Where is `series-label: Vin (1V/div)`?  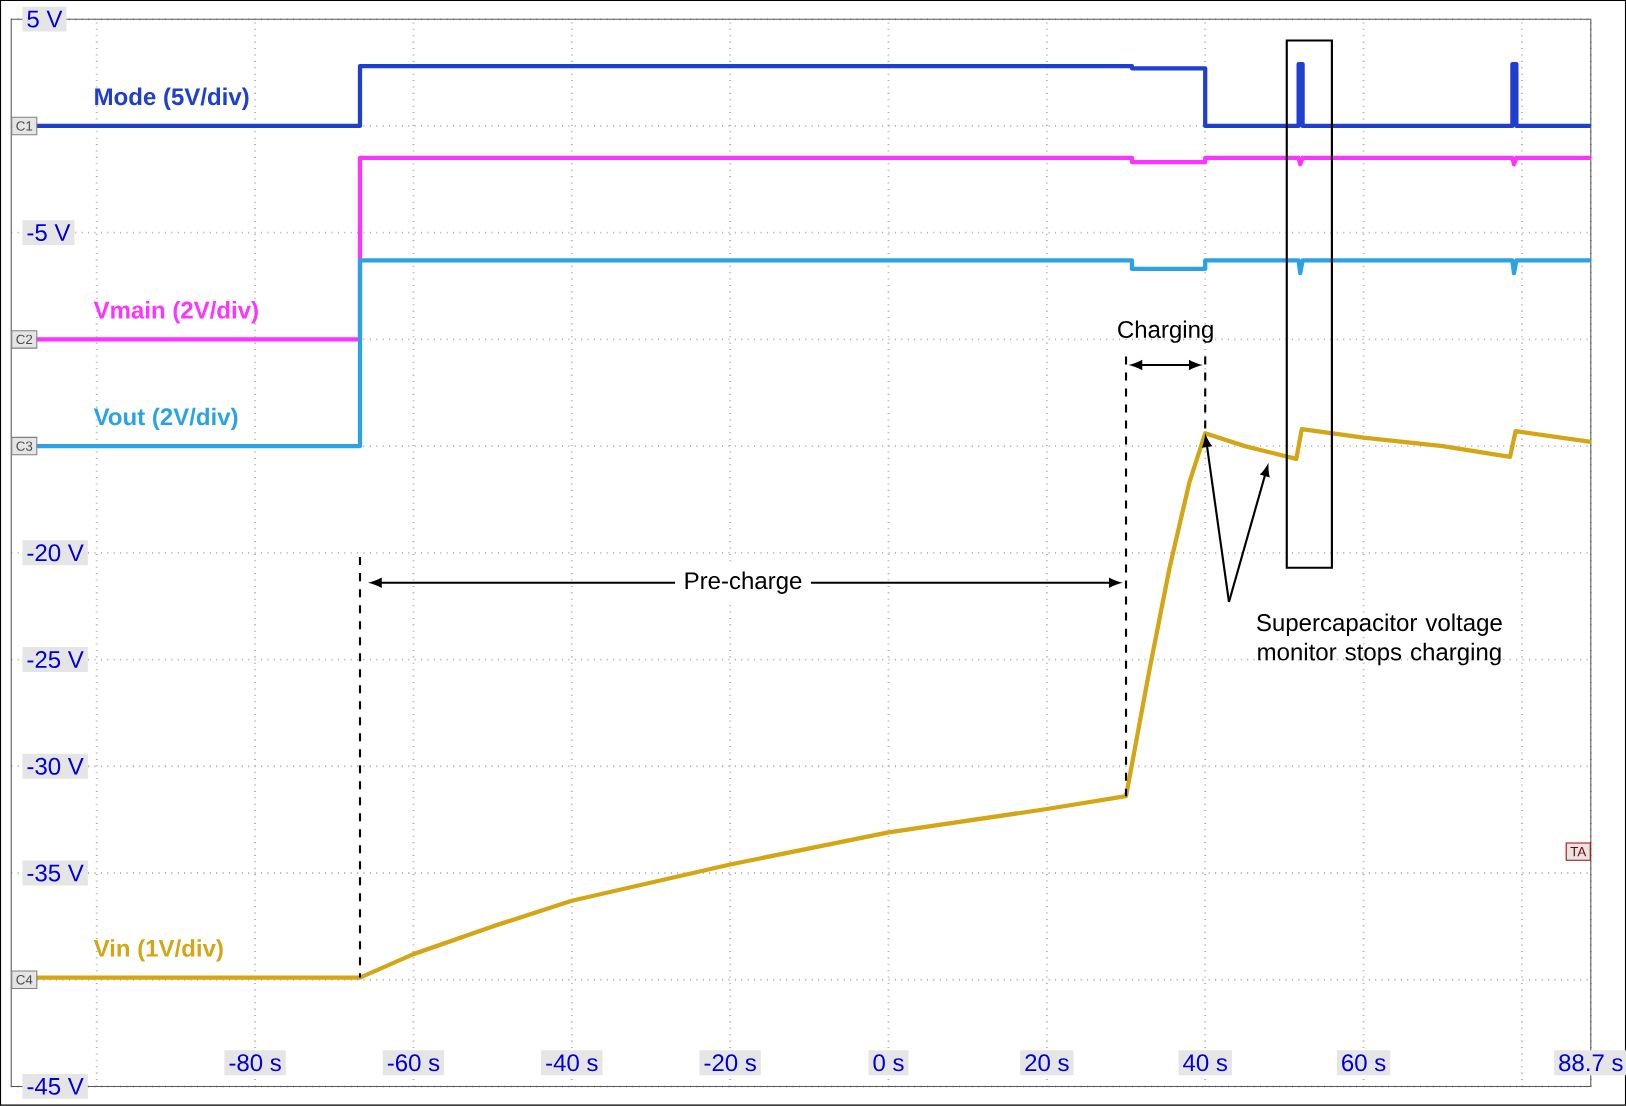
series-label: Vin (1V/div) is located at coordinates (158, 950).